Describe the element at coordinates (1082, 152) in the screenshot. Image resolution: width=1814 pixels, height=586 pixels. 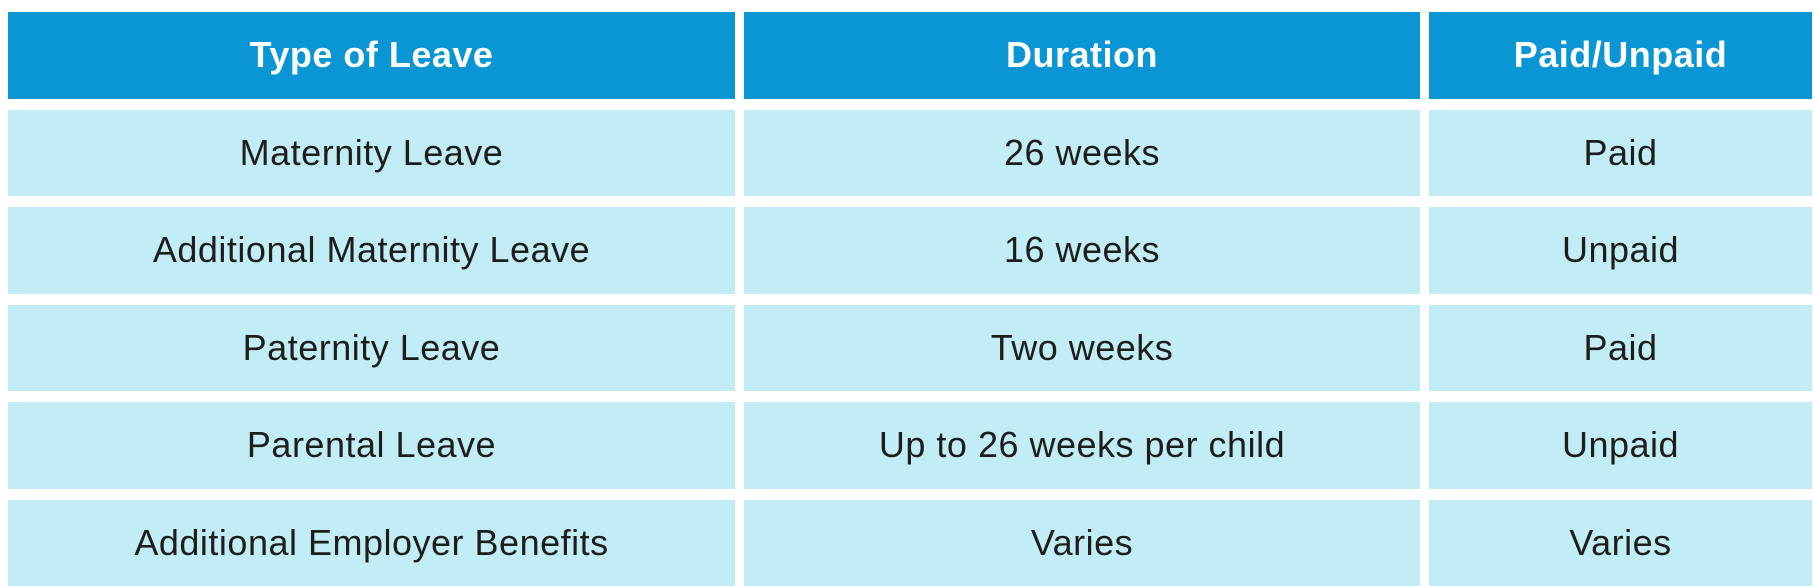
I see `cell-maternity-duration: 26 weeks` at that location.